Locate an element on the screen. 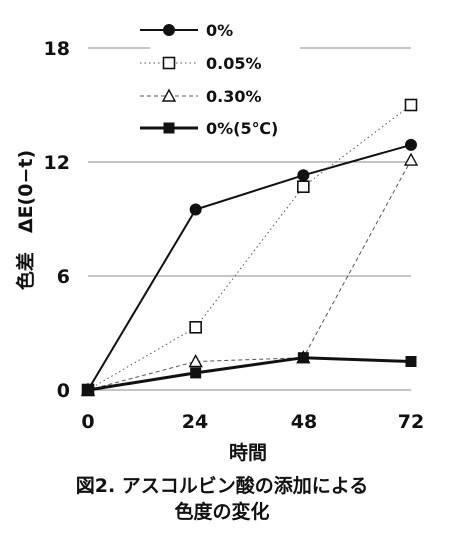  figure-caption-line1: 図2. アスコルビン酸の添加による is located at coordinates (222, 485).